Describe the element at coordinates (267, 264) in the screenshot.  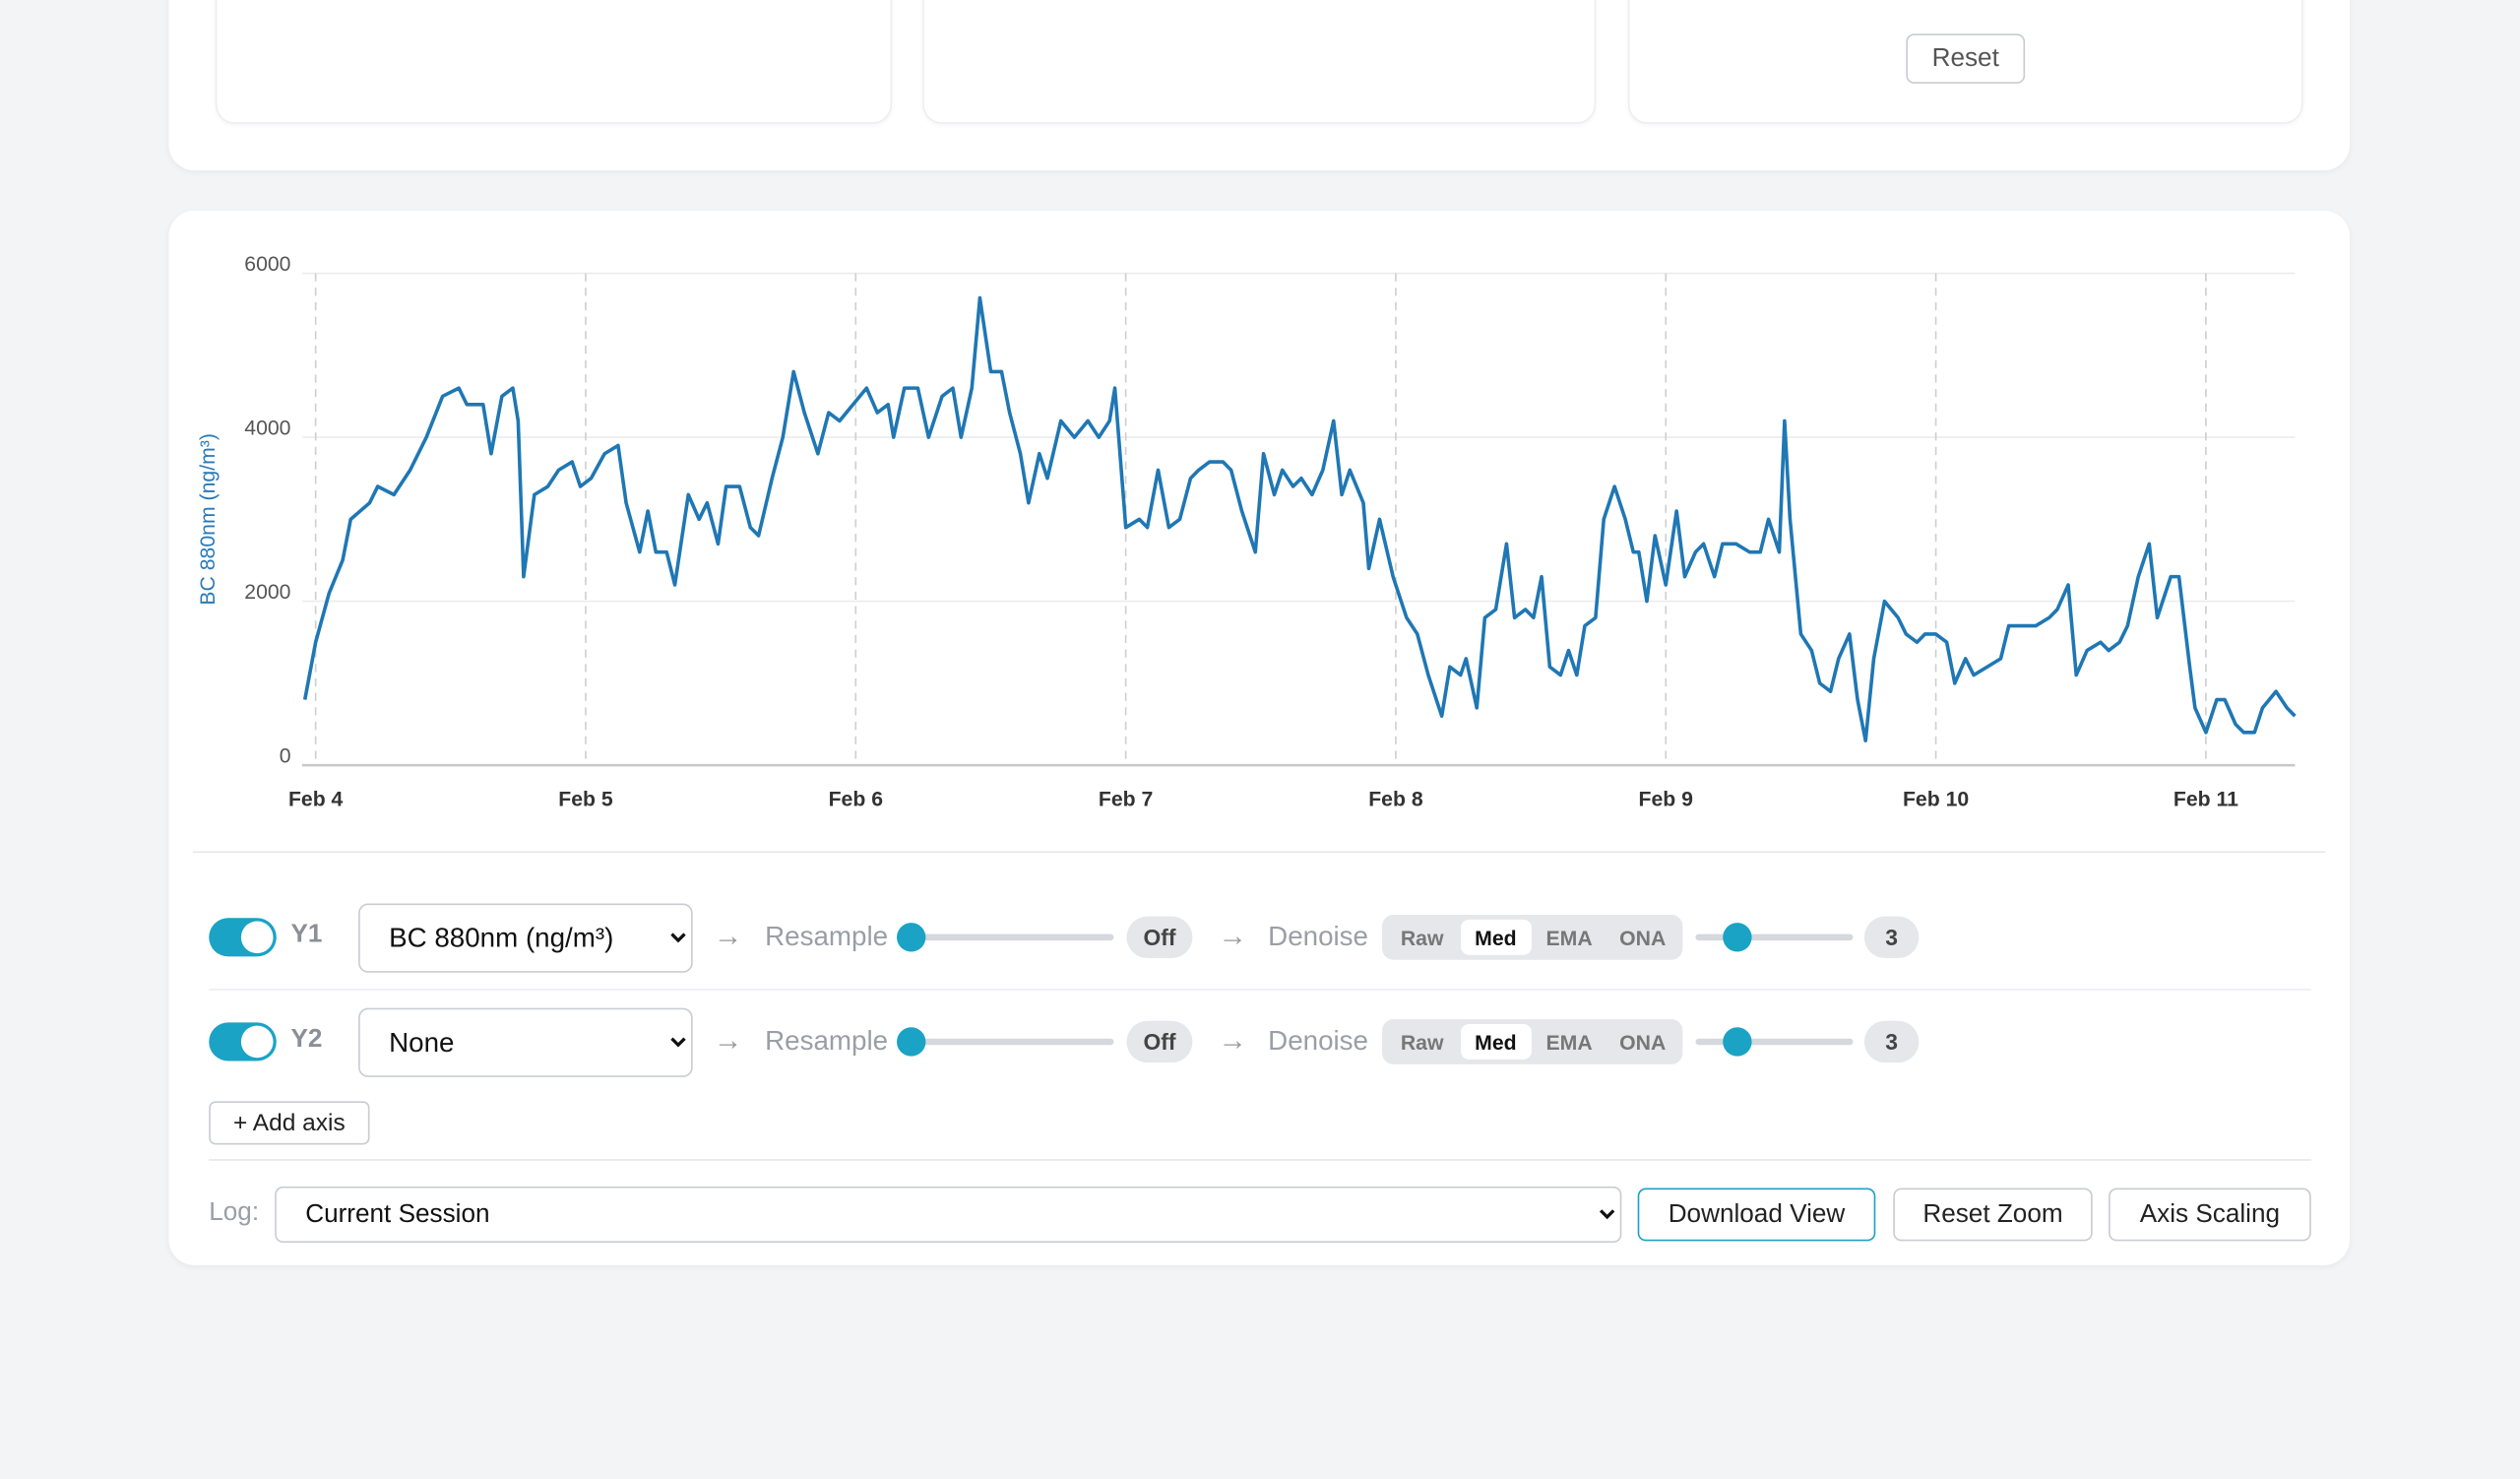
I see `y-tick-label: 6000` at that location.